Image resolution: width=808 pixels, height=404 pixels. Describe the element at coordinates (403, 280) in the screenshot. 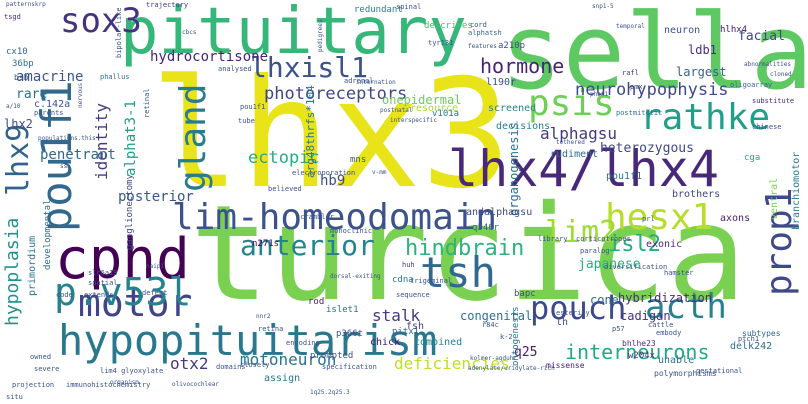

I see `cloud-word: cdna` at that location.